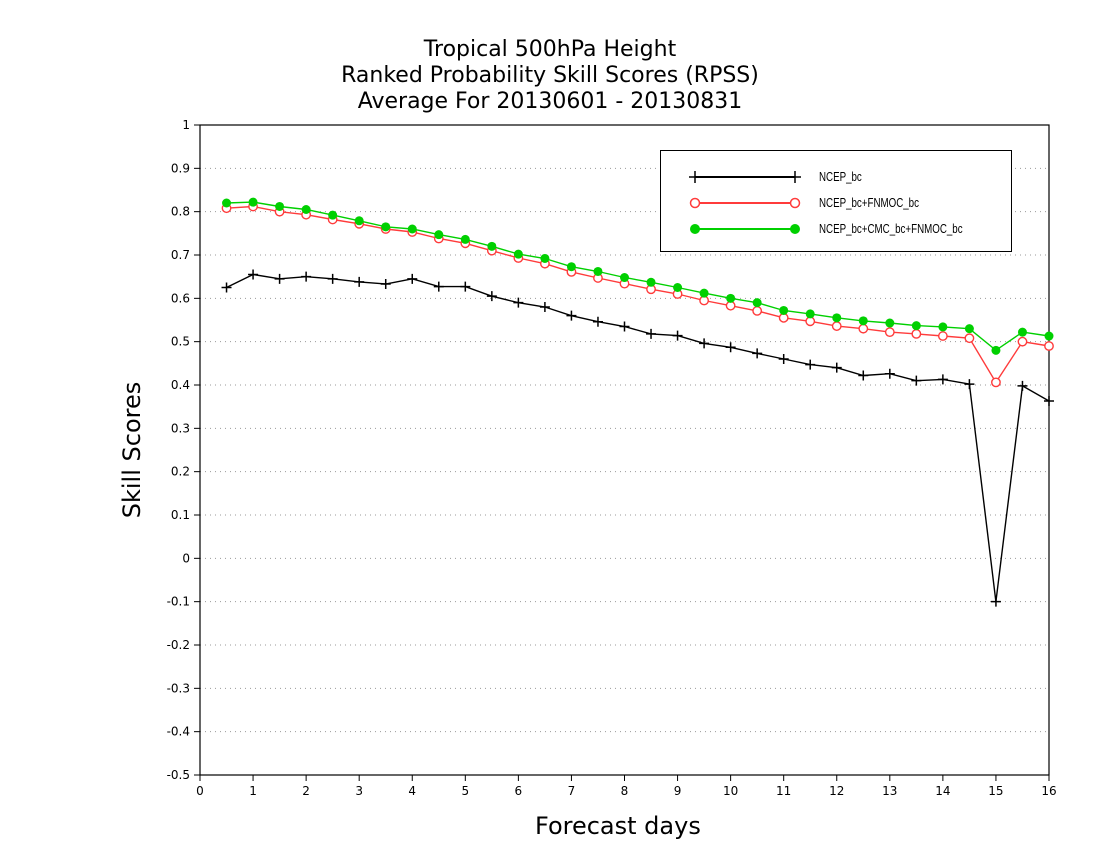  I want to click on legend-label: NCEP_bc+FNMOC_bc, so click(869, 202).